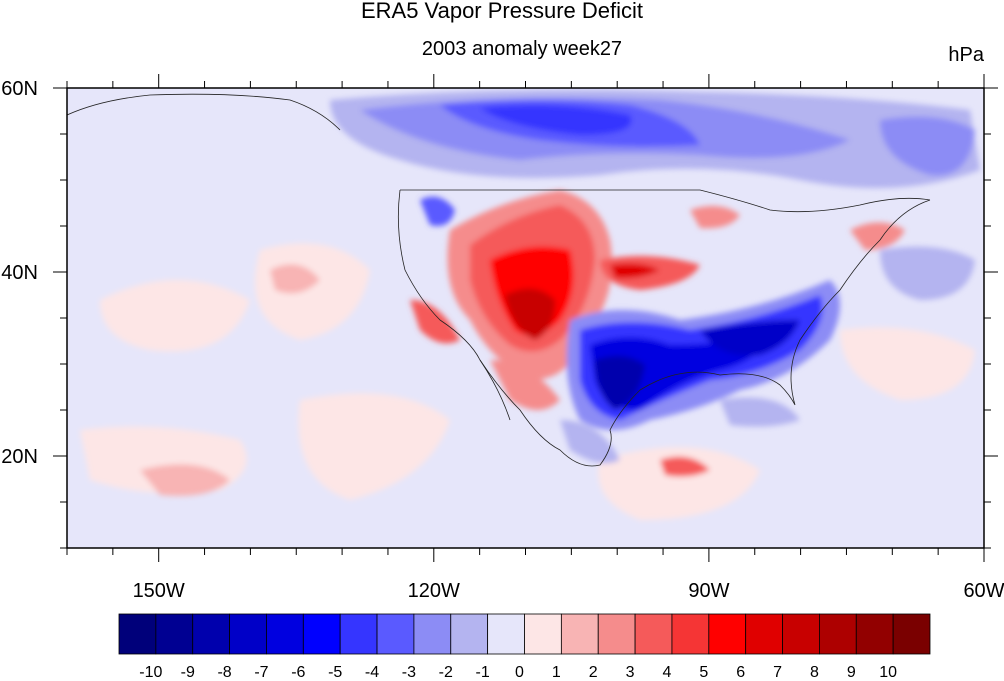 The width and height of the screenshot is (1004, 681). Describe the element at coordinates (522, 49) in the screenshot. I see `chart-subtitle: 2003 anomaly week27` at that location.